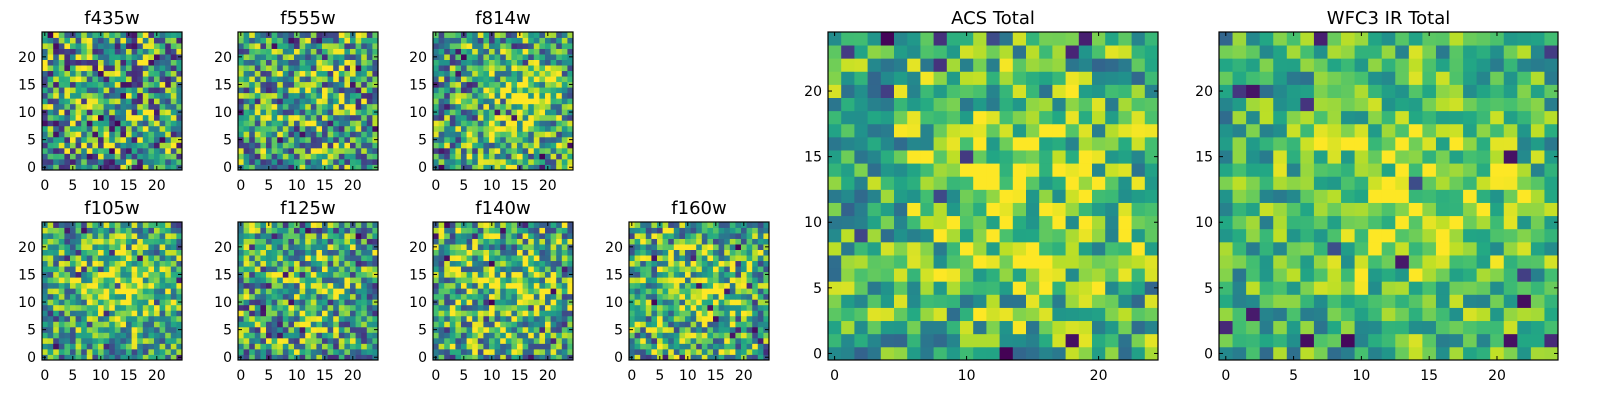  Describe the element at coordinates (698, 208) in the screenshot. I see `panel-title: f160w` at that location.